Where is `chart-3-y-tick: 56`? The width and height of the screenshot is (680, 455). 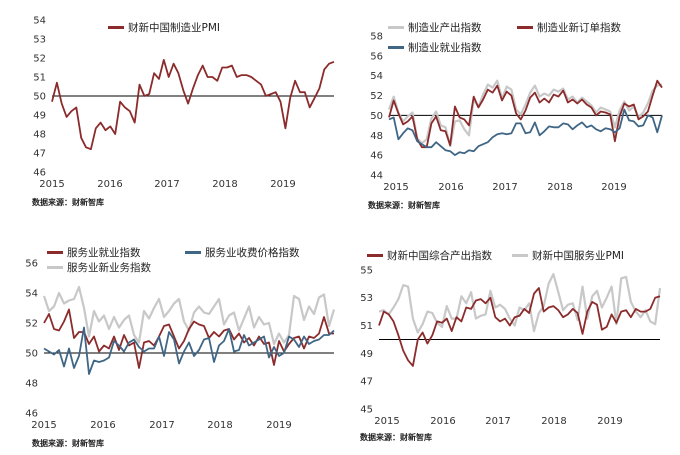 chart-3-y-tick: 56 is located at coordinates (31, 264).